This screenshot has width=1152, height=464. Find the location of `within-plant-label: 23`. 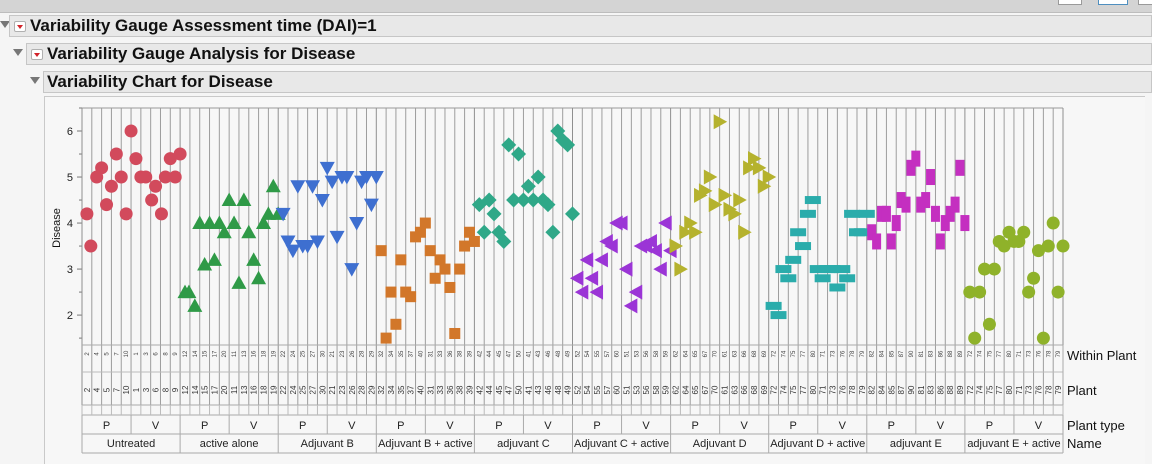

within-plant-label: 23 is located at coordinates (343, 353).